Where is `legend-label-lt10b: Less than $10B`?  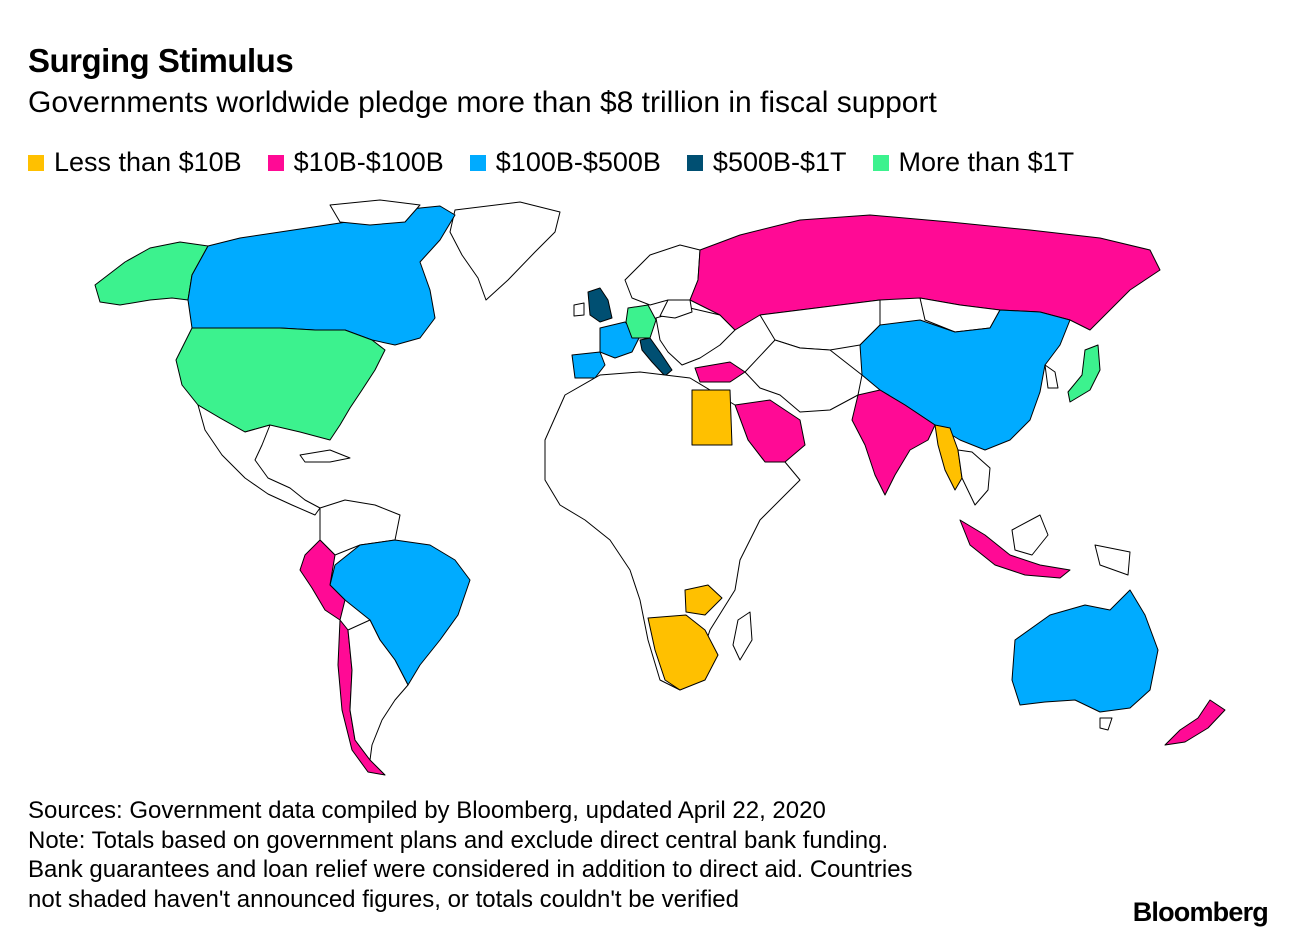 legend-label-lt10b: Less than $10B is located at coordinates (148, 162).